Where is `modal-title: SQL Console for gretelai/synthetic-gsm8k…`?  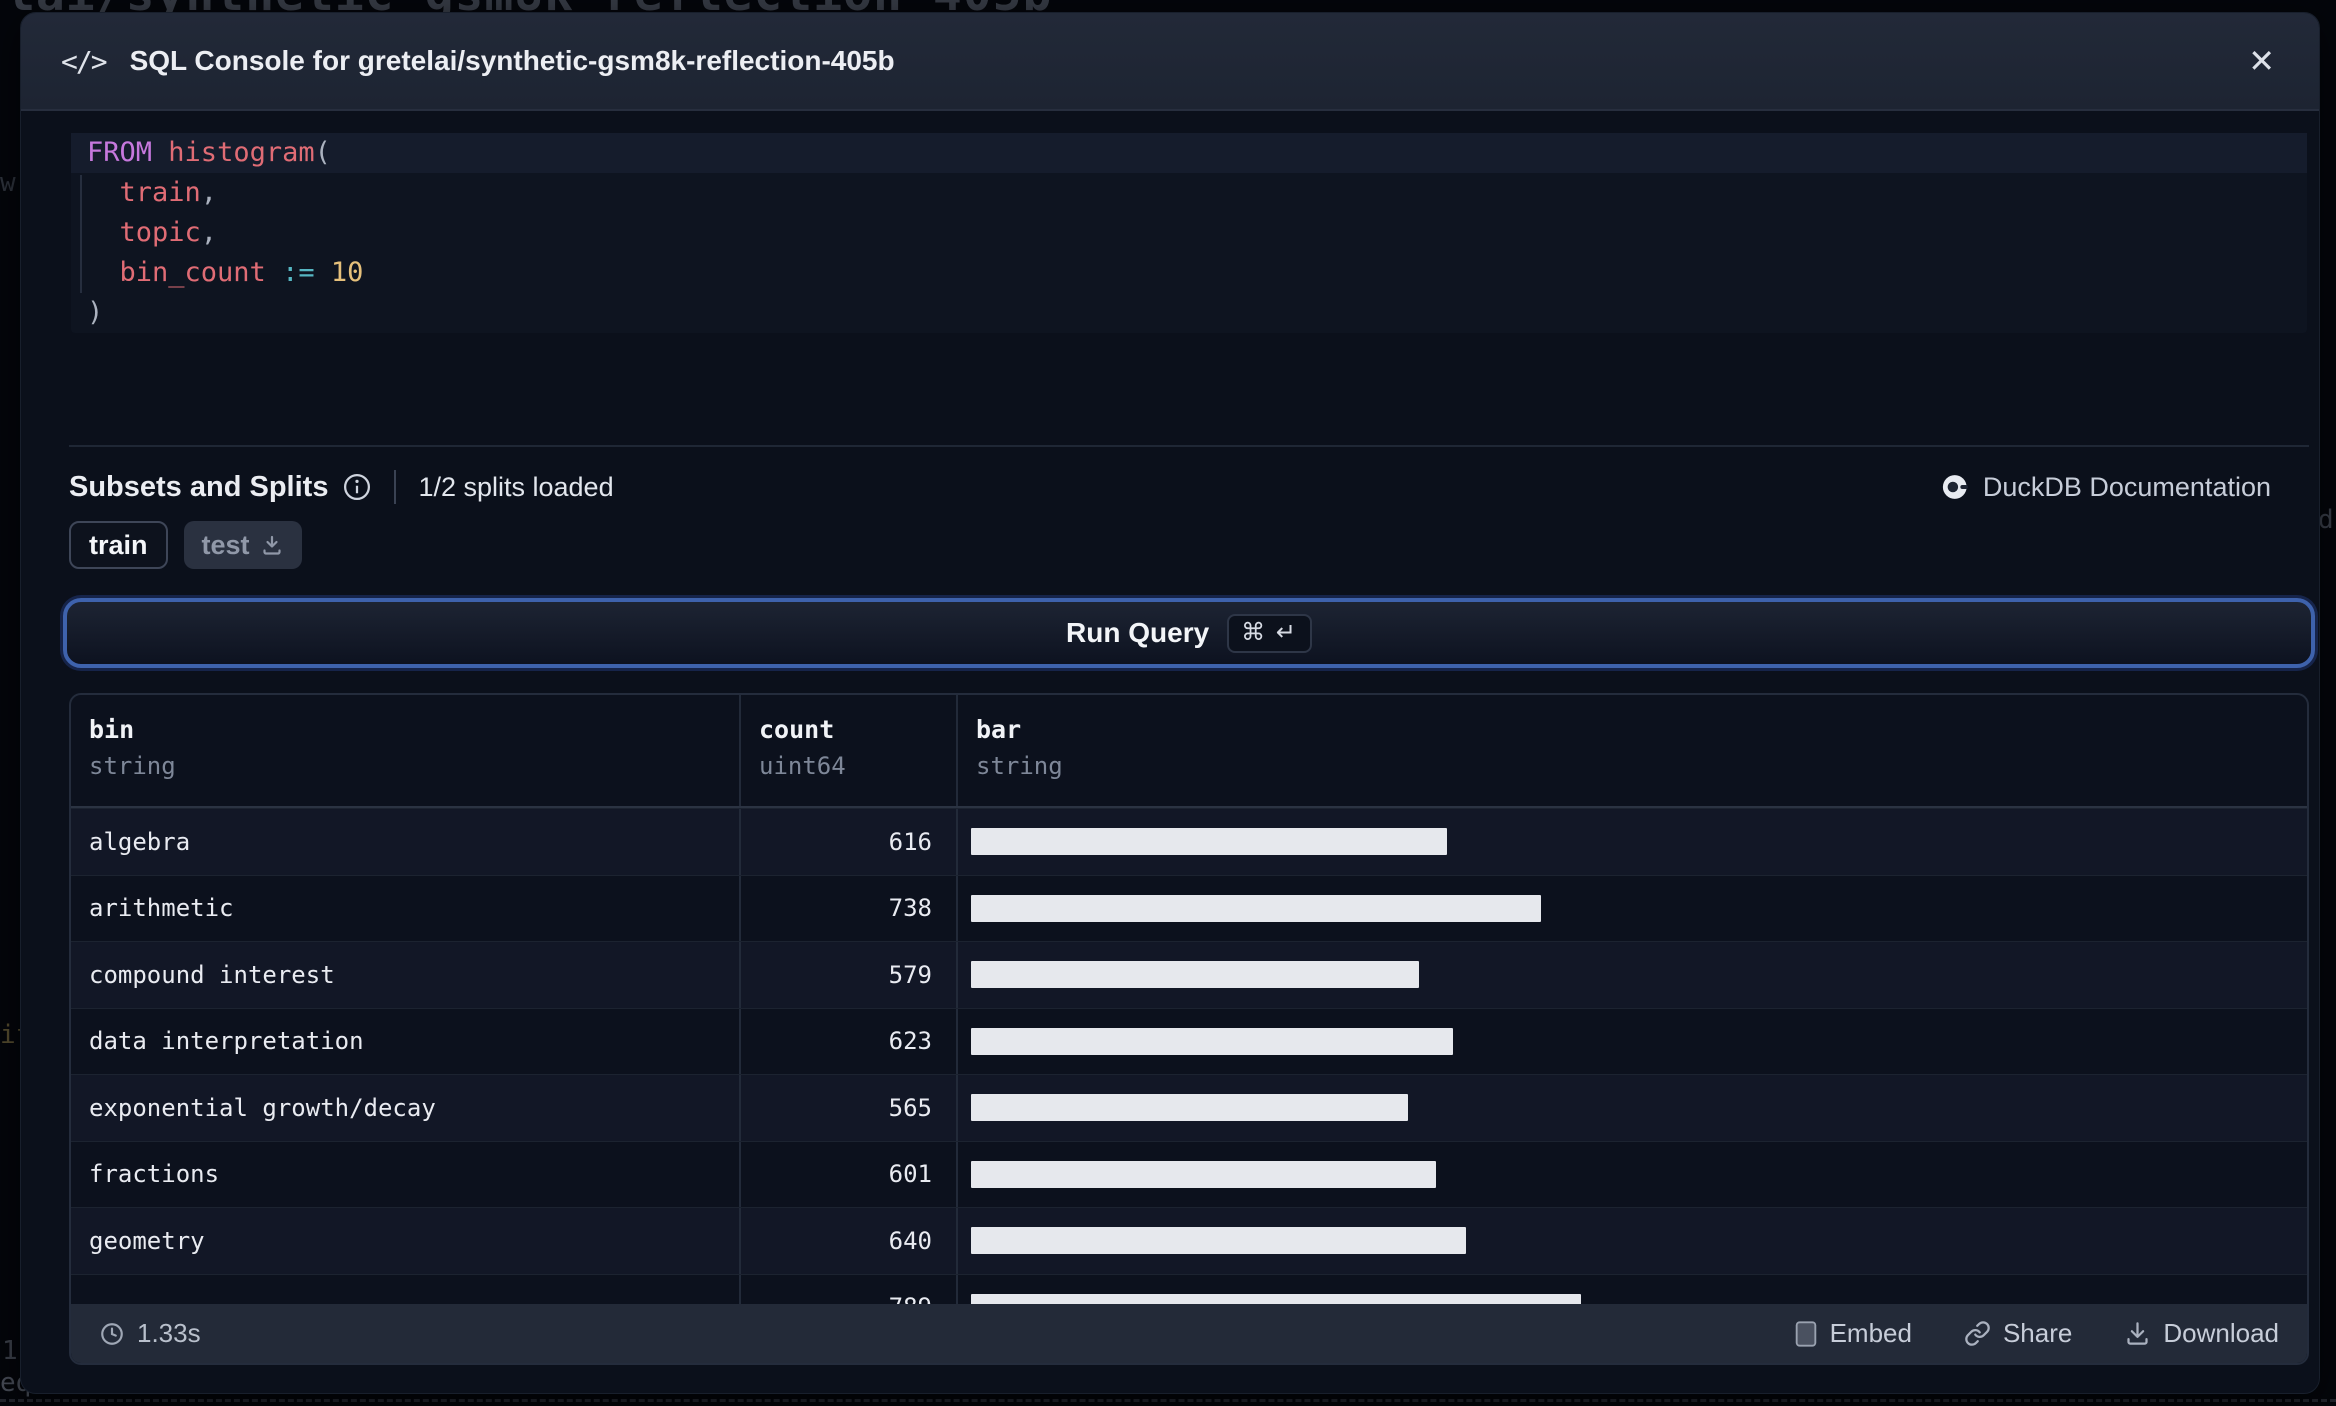 modal-title: SQL Console for gretelai/synthetic-gsm8k… is located at coordinates (512, 60).